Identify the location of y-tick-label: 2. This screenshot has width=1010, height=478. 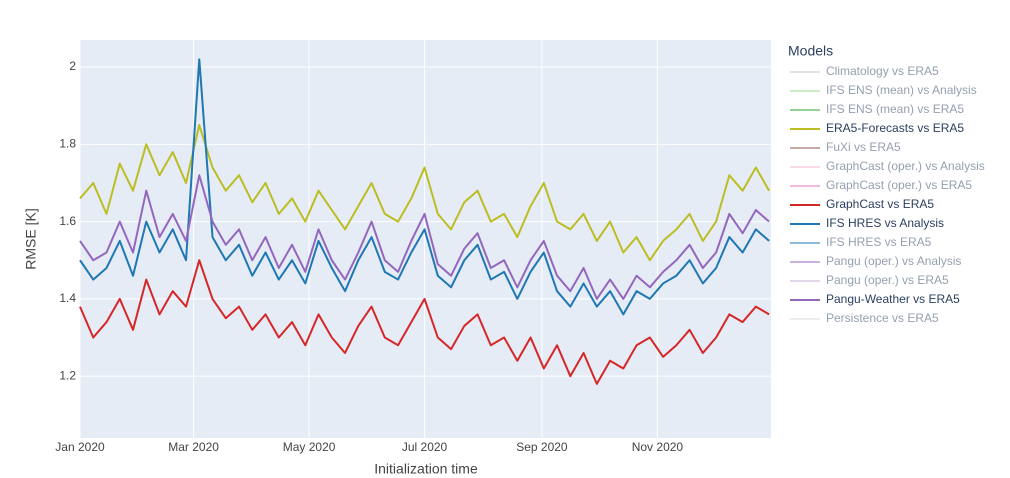
(72, 66).